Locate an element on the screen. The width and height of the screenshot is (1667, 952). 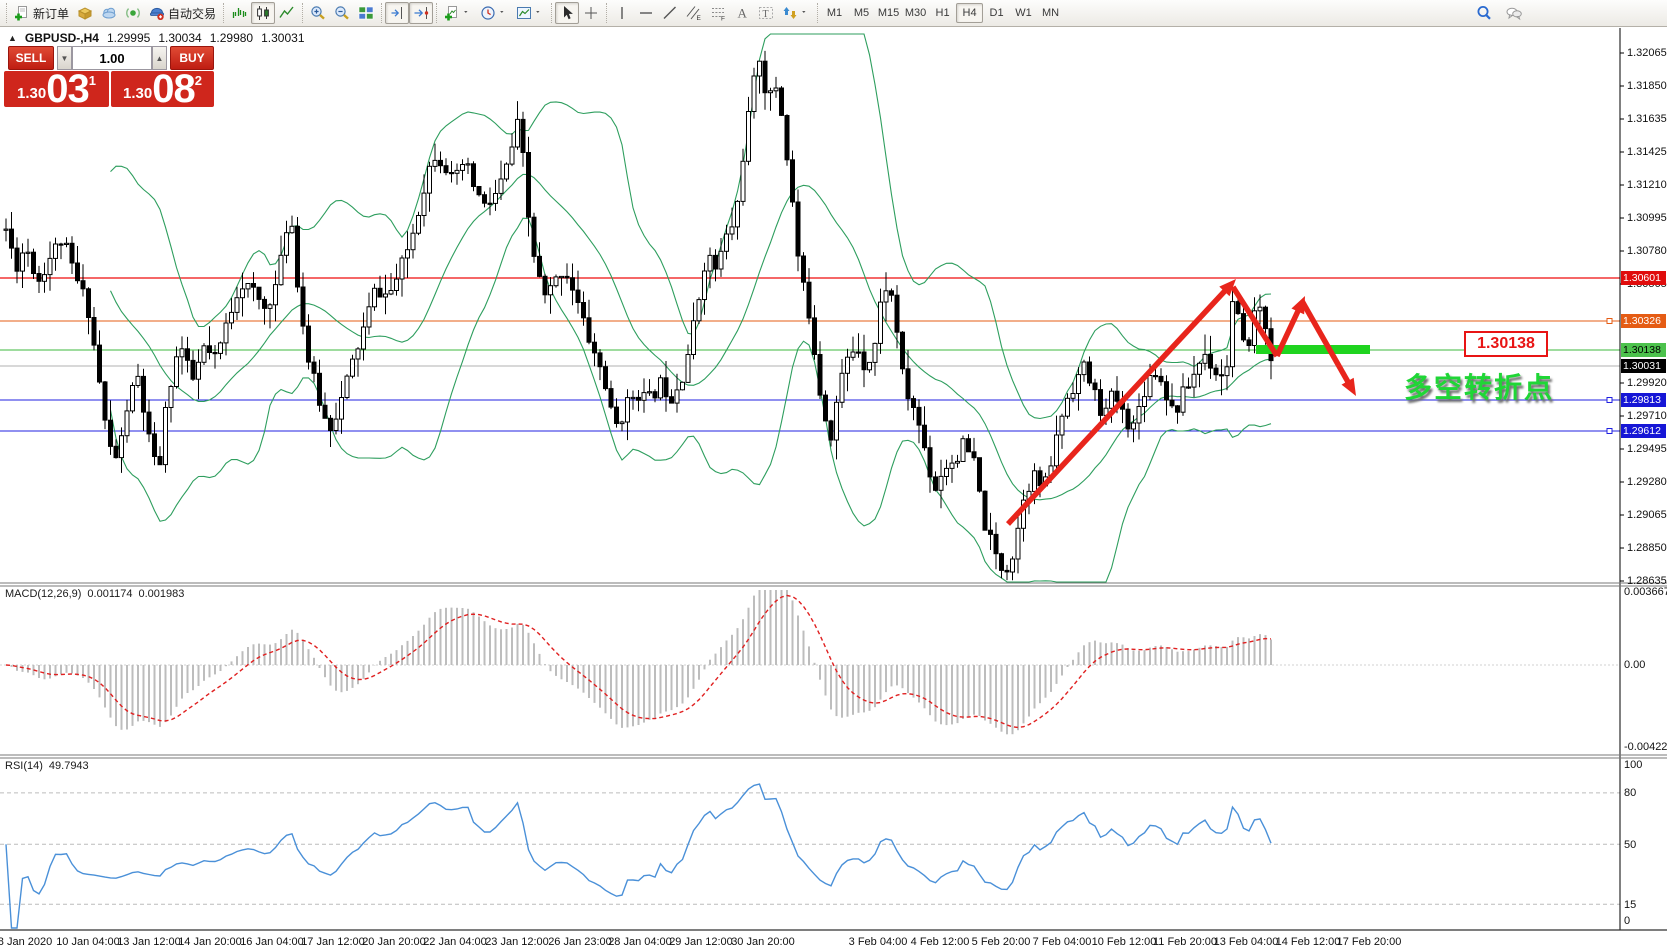
tf-mn-button: MN is located at coordinates (1050, 13).